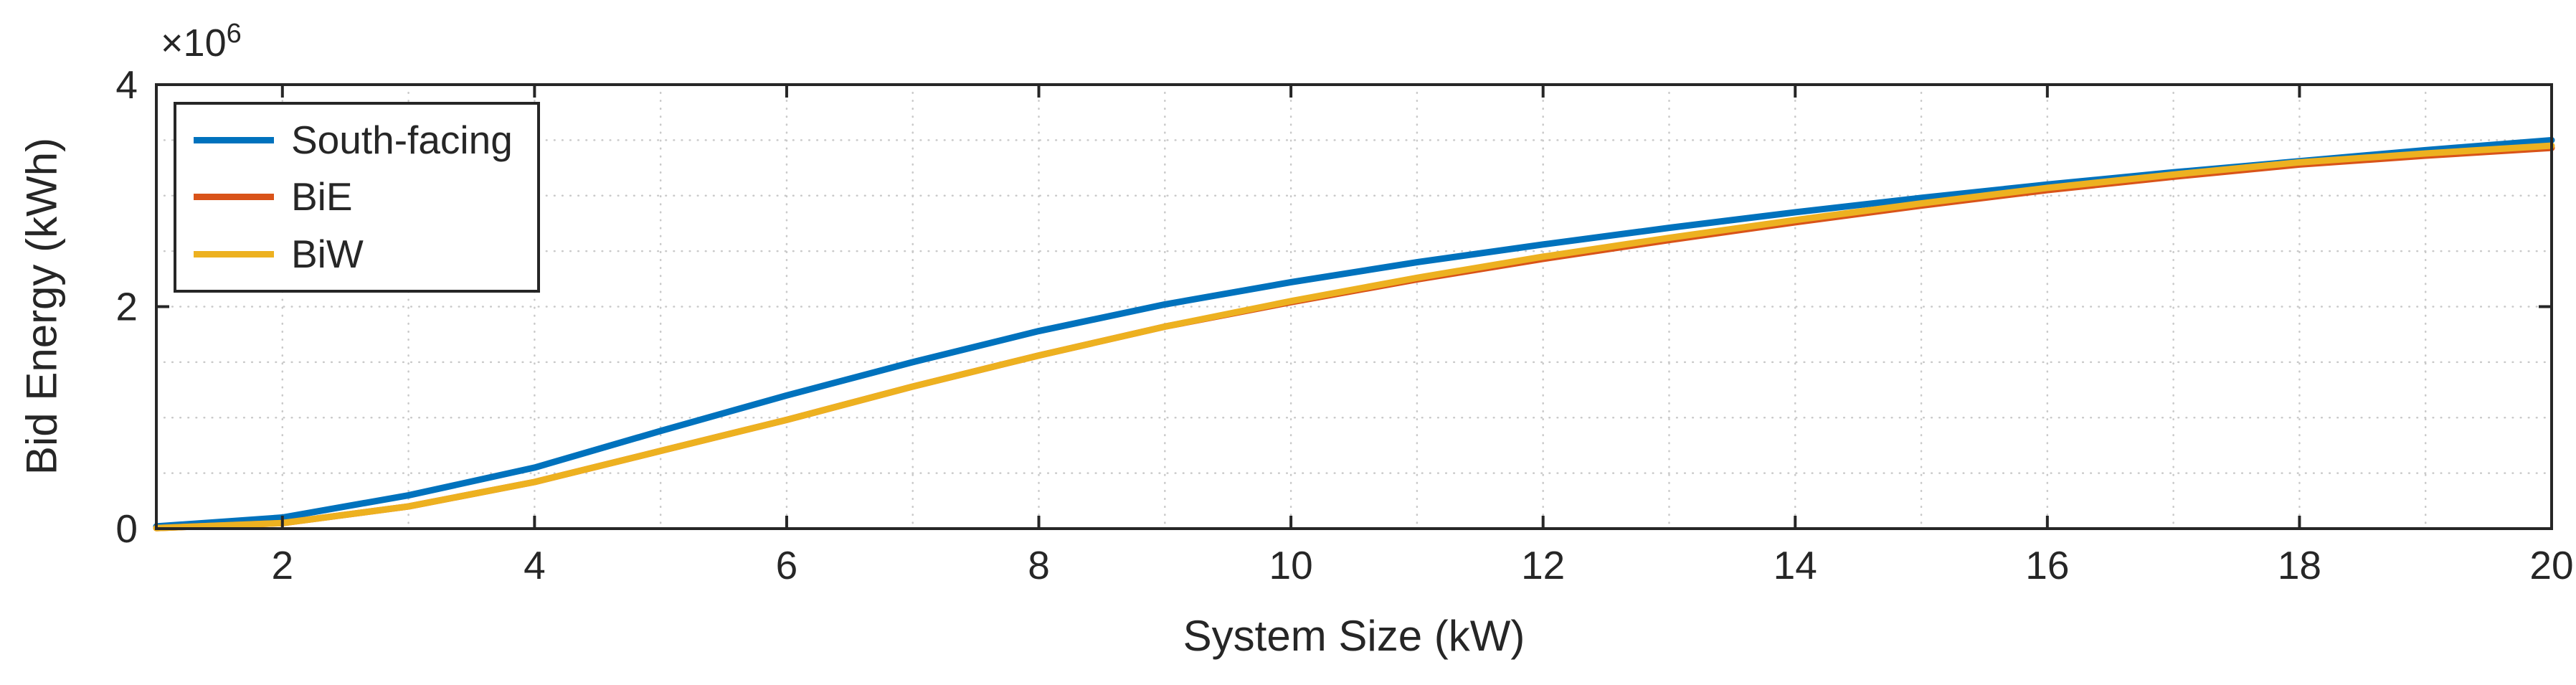 This screenshot has height=685, width=2576. What do you see at coordinates (234, 254) in the screenshot?
I see `legend-line-biw` at bounding box center [234, 254].